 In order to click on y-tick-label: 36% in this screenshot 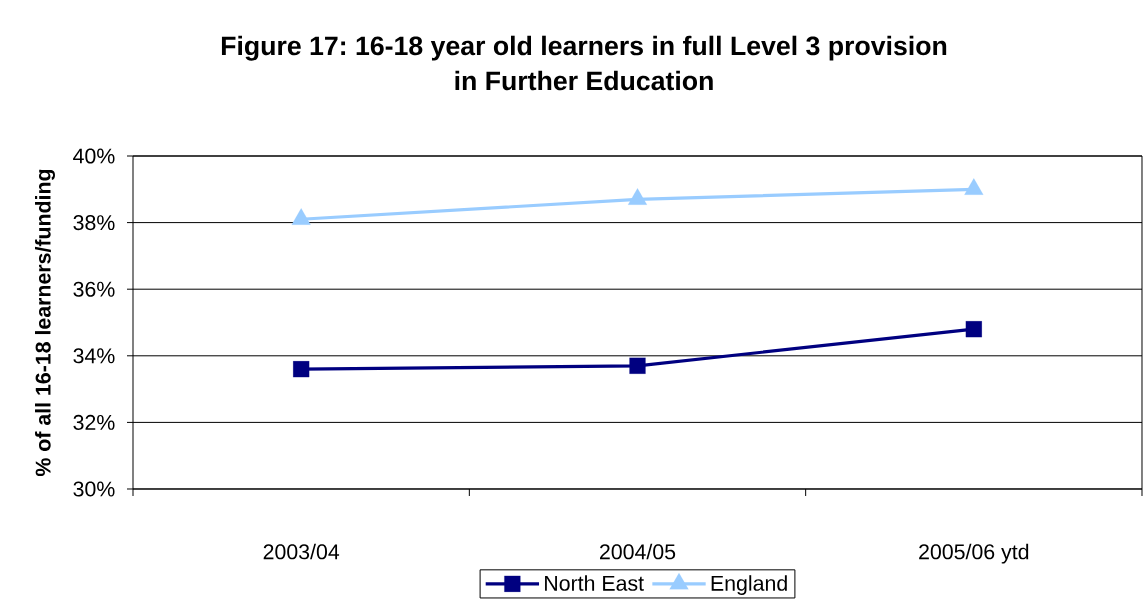, I will do `click(94, 289)`.